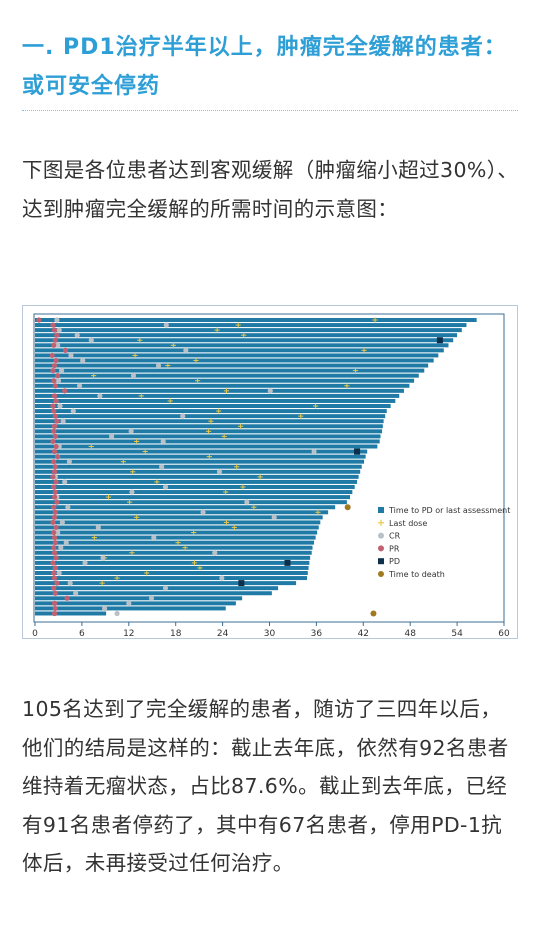  I want to click on pd-marker, so click(357, 451).